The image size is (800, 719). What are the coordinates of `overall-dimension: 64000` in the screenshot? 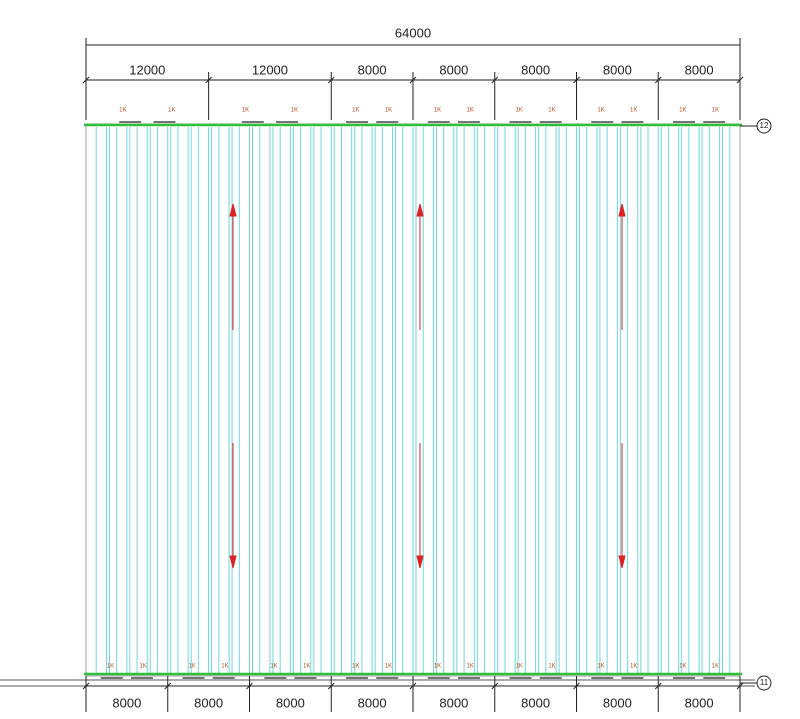 It's located at (413, 32).